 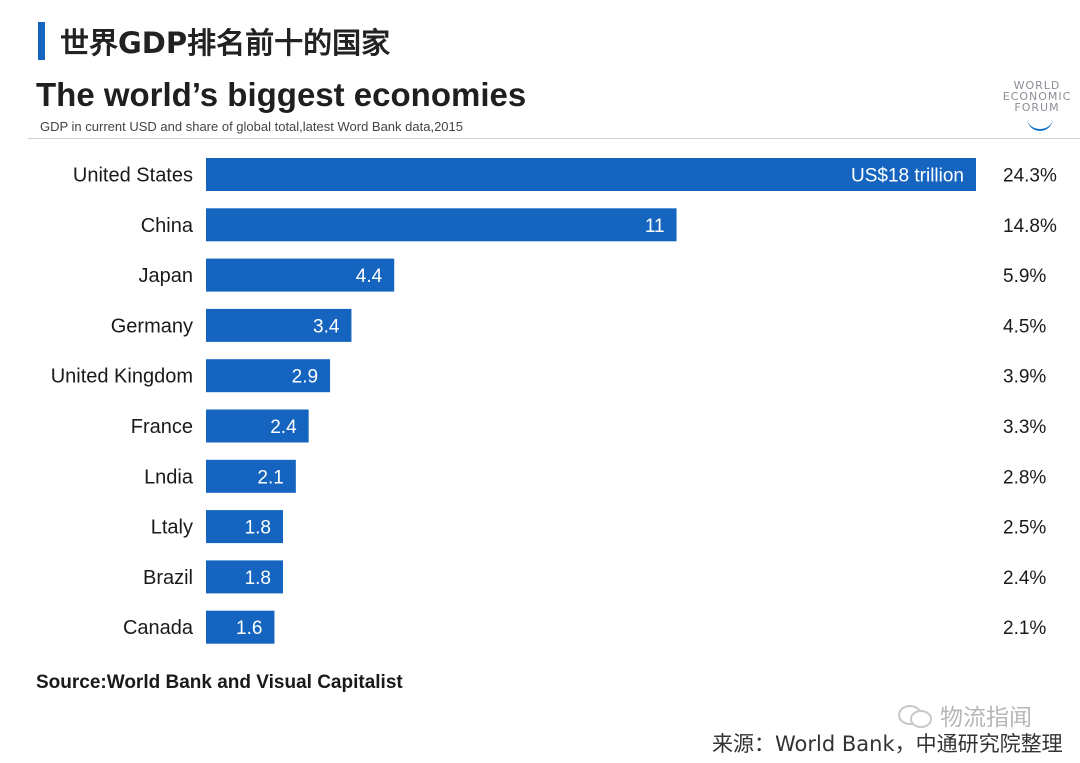 I want to click on data-label: 2.1, so click(x=270, y=477).